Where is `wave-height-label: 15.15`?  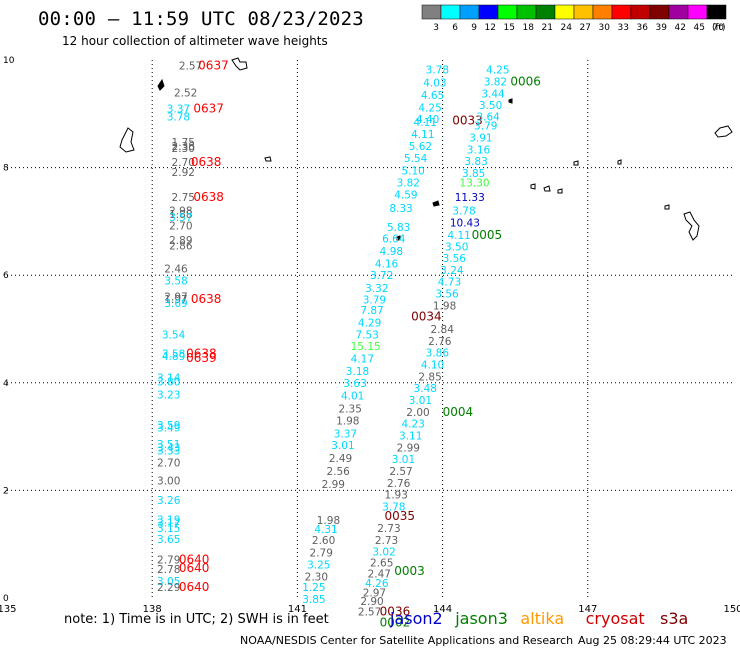
wave-height-label: 15.15 is located at coordinates (366, 347).